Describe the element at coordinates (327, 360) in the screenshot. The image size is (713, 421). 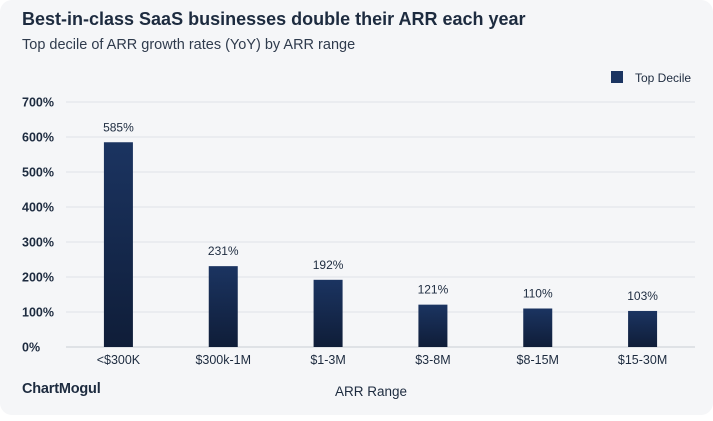
I see `x-tick-label: $1-3M` at that location.